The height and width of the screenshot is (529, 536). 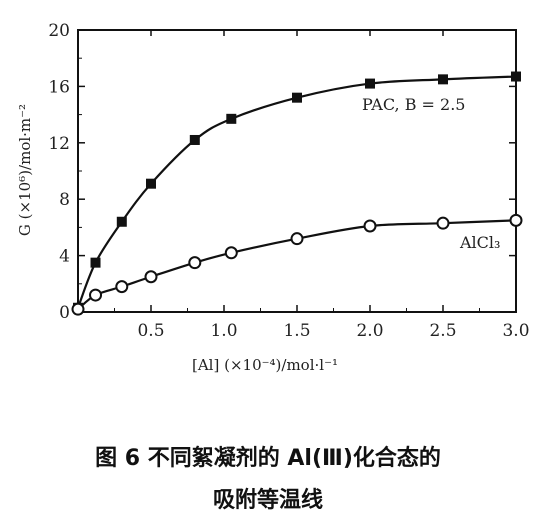 What do you see at coordinates (25, 170) in the screenshot?
I see `y-axis-label: G (×10⁶)/mol·m⁻²` at bounding box center [25, 170].